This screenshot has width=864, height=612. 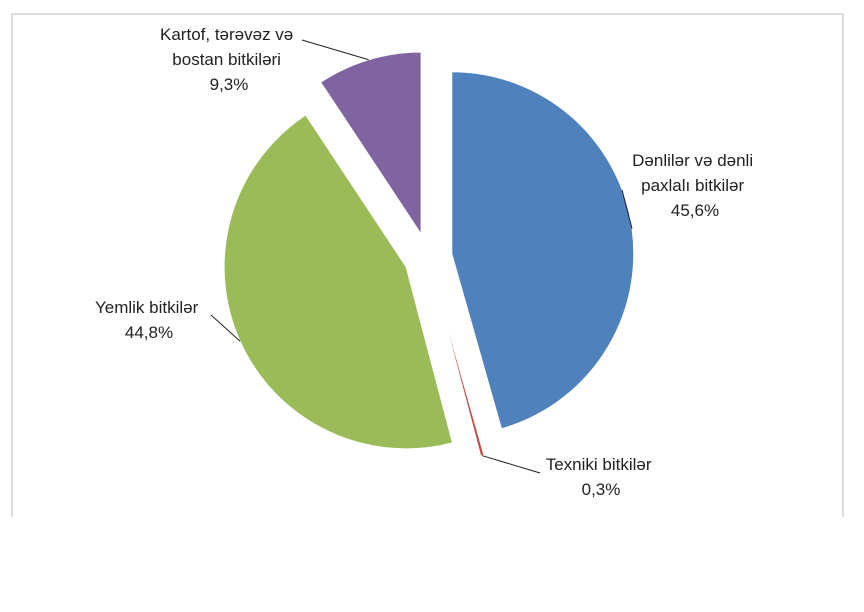 What do you see at coordinates (543, 250) in the screenshot?
I see `slice-denliler` at bounding box center [543, 250].